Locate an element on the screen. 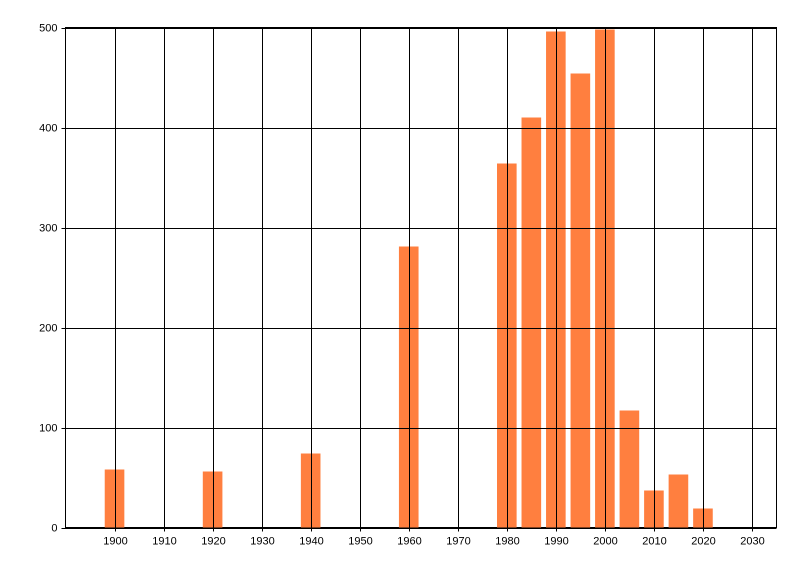  x-tick-label: 1930 is located at coordinates (262, 541).